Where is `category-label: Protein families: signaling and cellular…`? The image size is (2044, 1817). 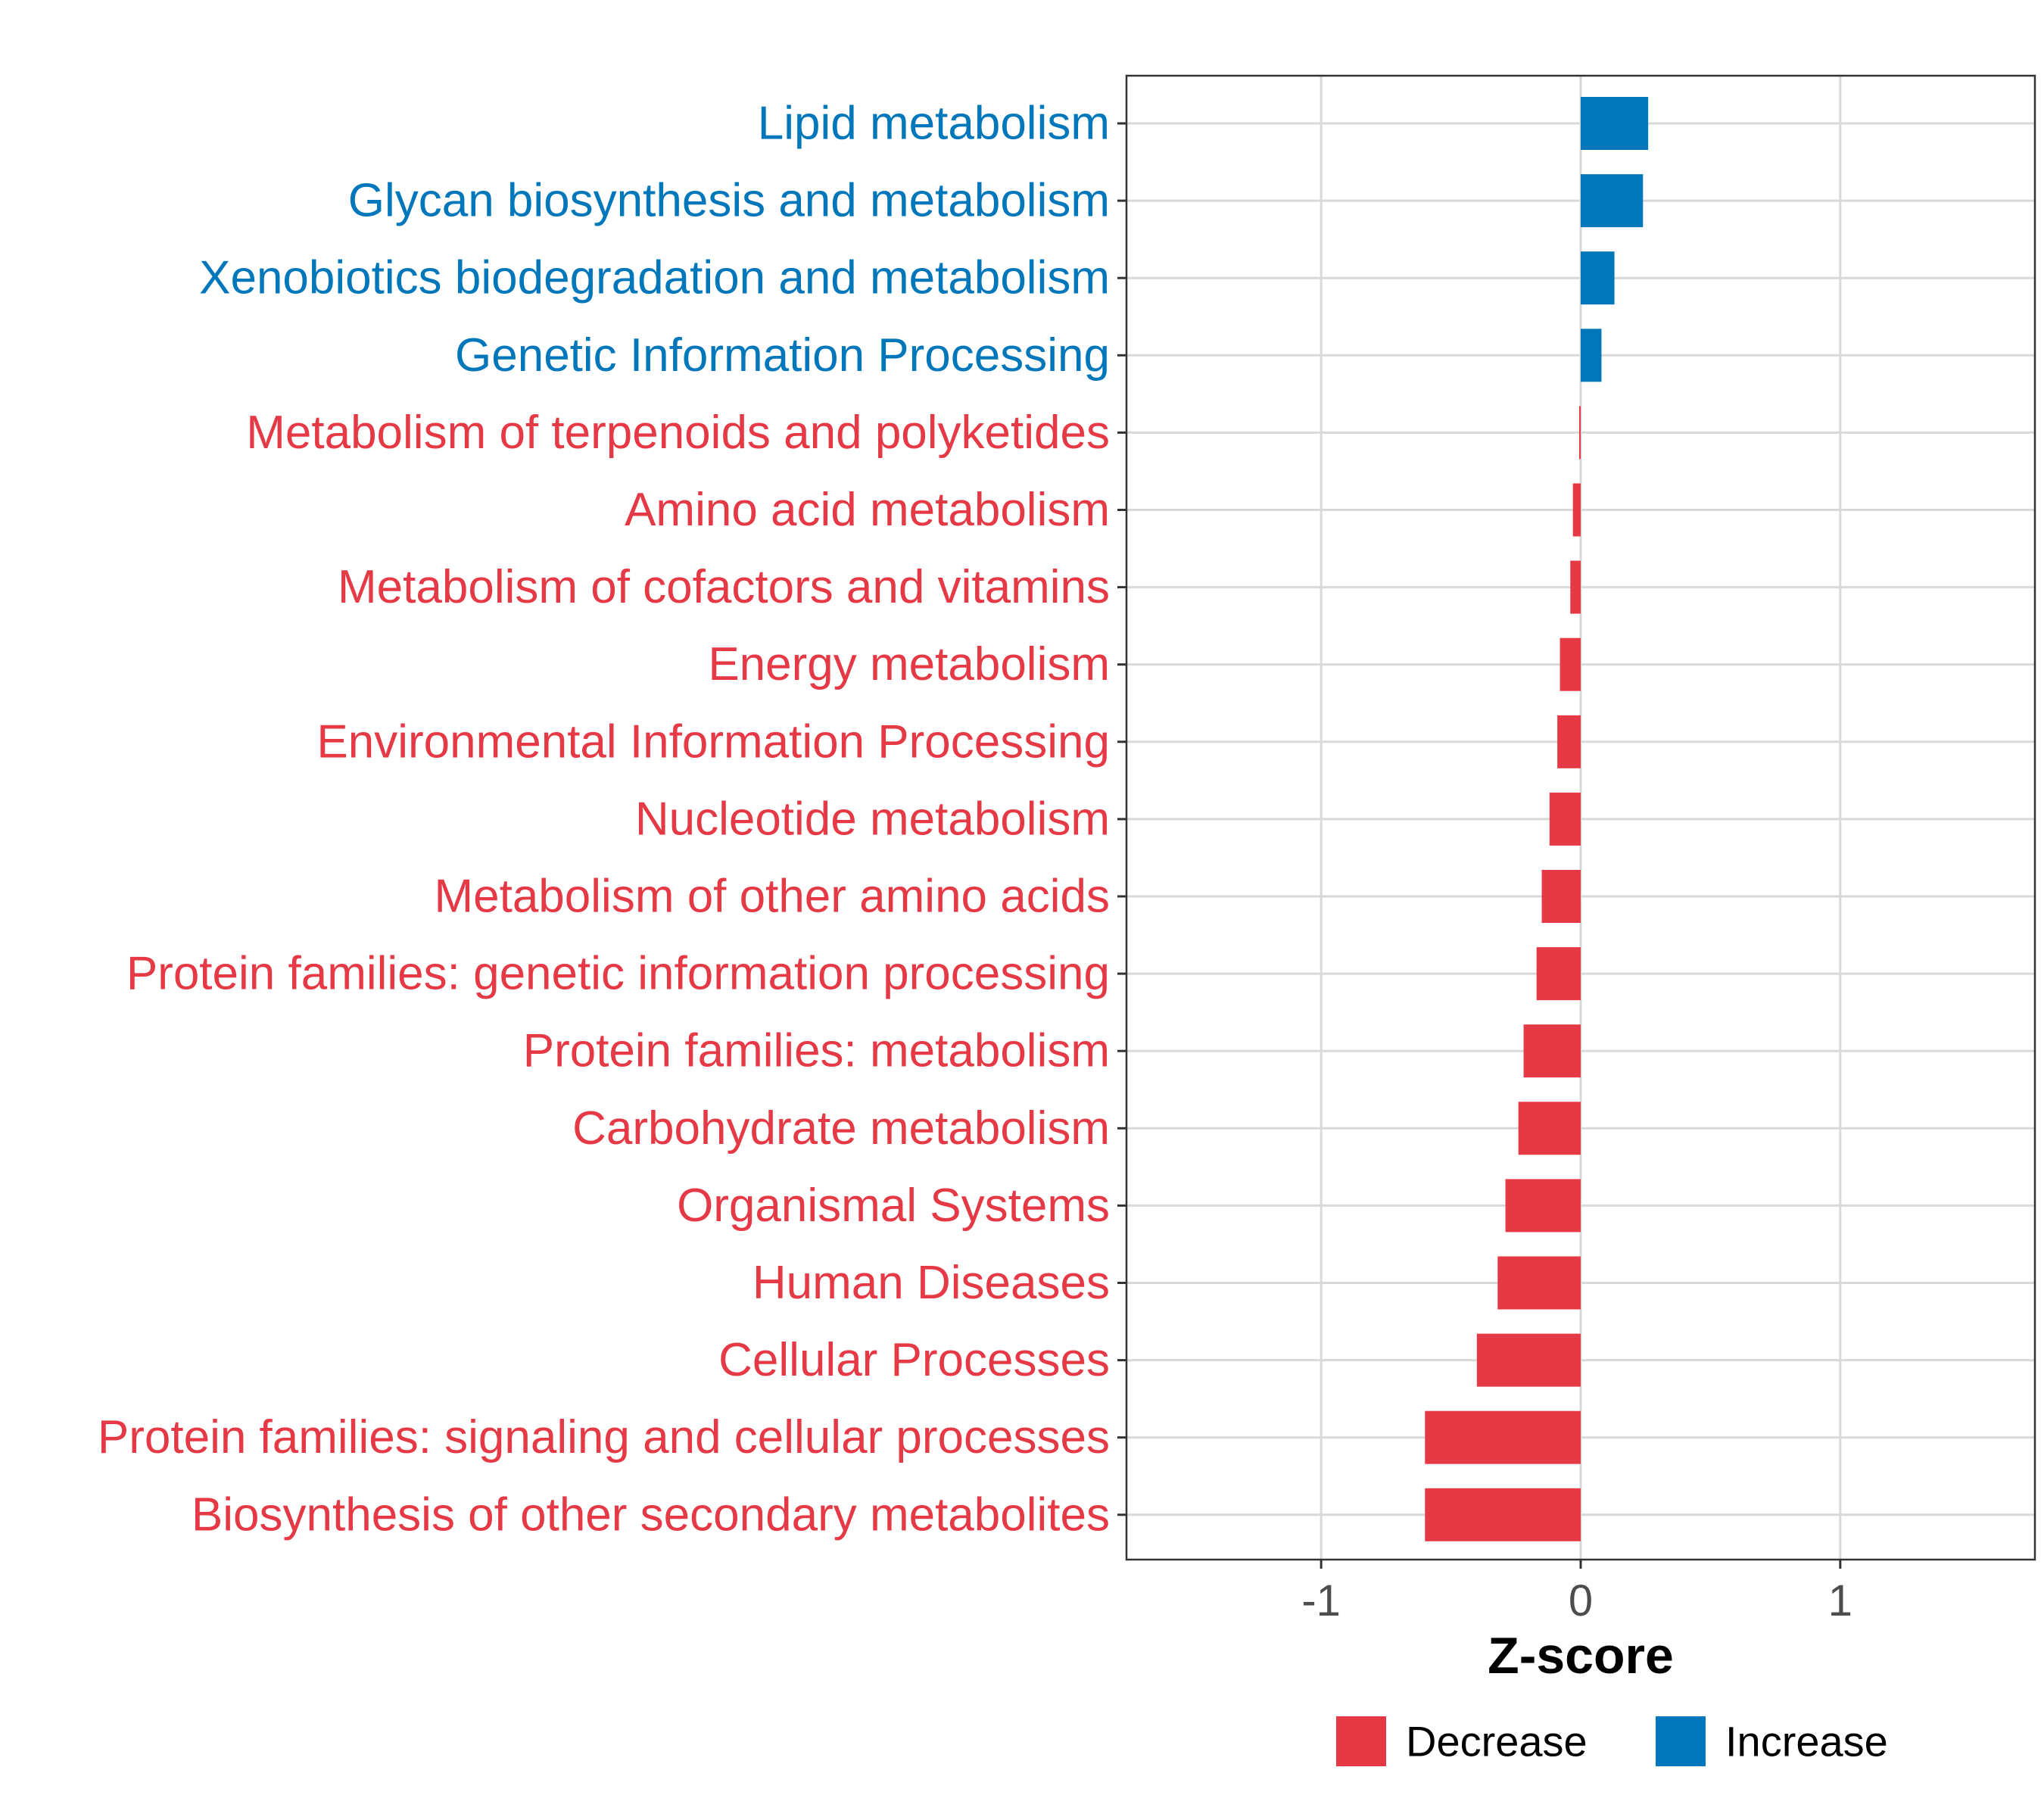
category-label: Protein families: signaling and cellular… is located at coordinates (604, 1437).